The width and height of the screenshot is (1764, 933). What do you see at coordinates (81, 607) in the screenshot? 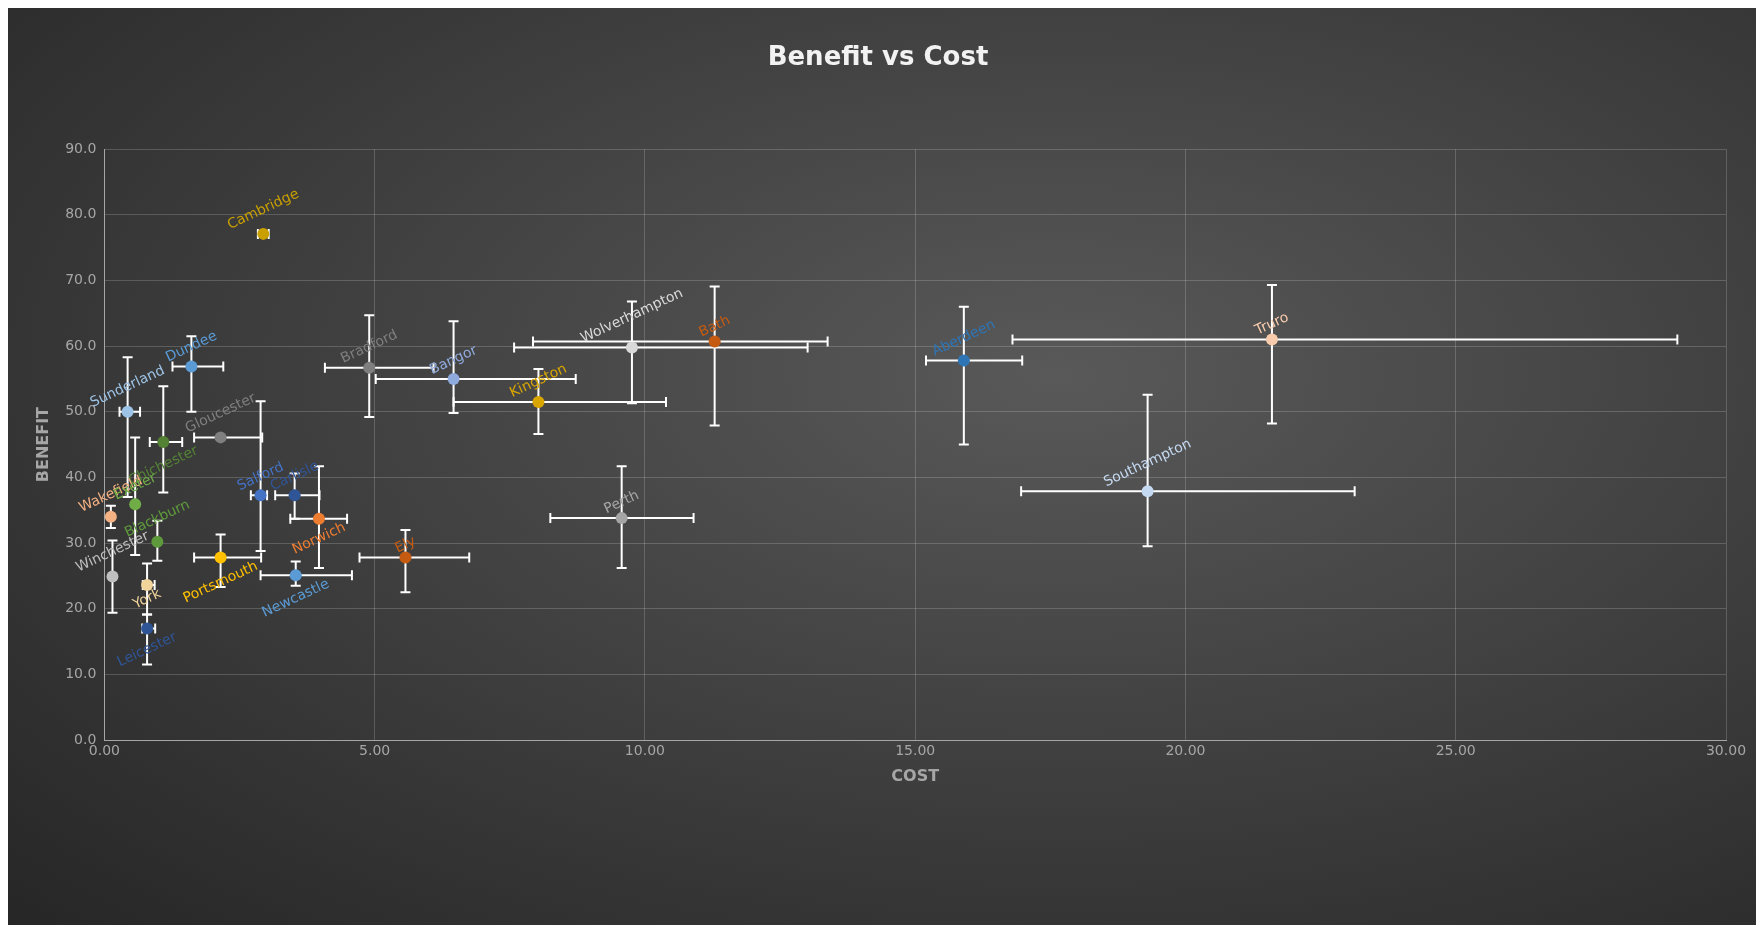
I see `y-tick-label: 20.0` at bounding box center [81, 607].